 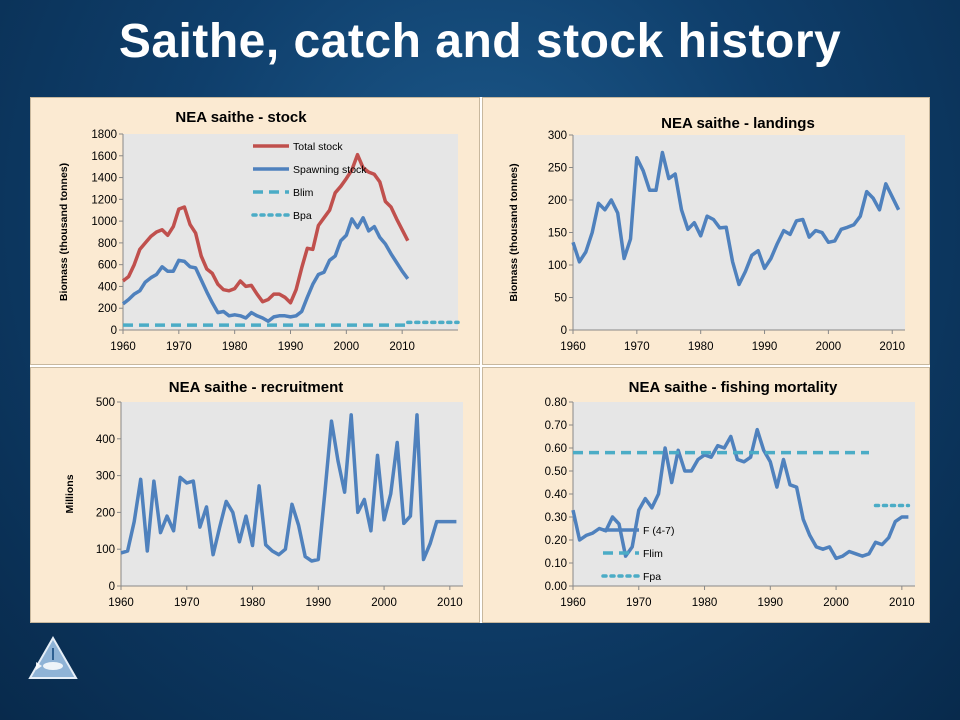 I want to click on legend-label: Total stock, so click(x=318, y=147).